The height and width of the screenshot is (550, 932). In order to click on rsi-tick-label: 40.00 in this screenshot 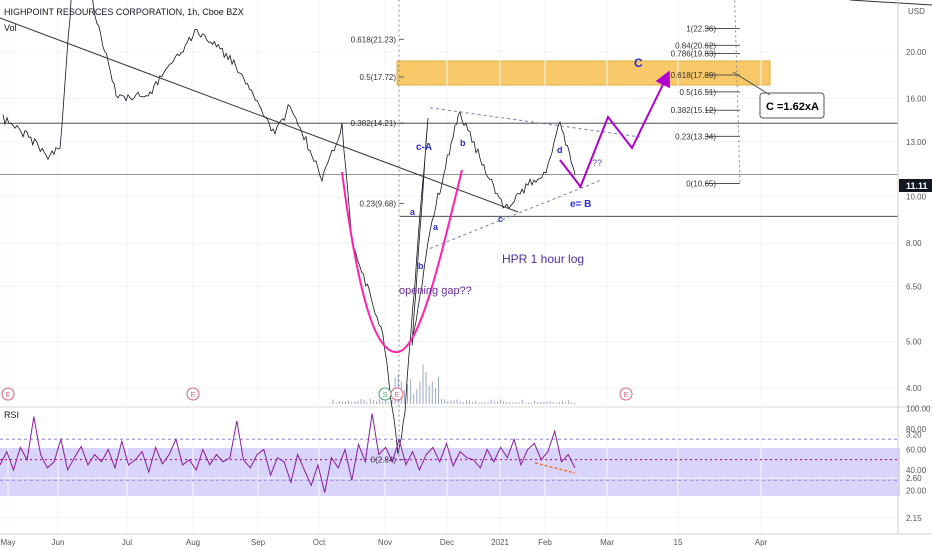, I will do `click(916, 470)`.